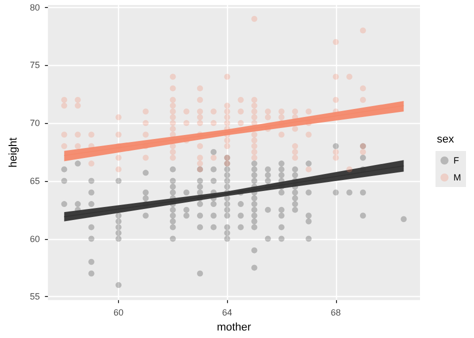 The width and height of the screenshot is (474, 338). What do you see at coordinates (14, 153) in the screenshot?
I see `y-axis-title: height` at bounding box center [14, 153].